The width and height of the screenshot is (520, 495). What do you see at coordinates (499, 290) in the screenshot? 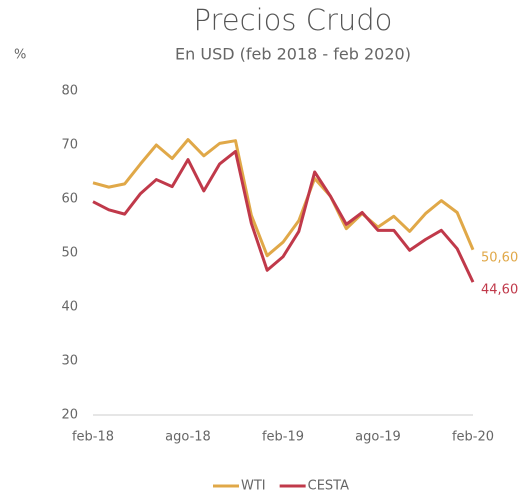
I see `data-label: 44,60` at bounding box center [499, 290].